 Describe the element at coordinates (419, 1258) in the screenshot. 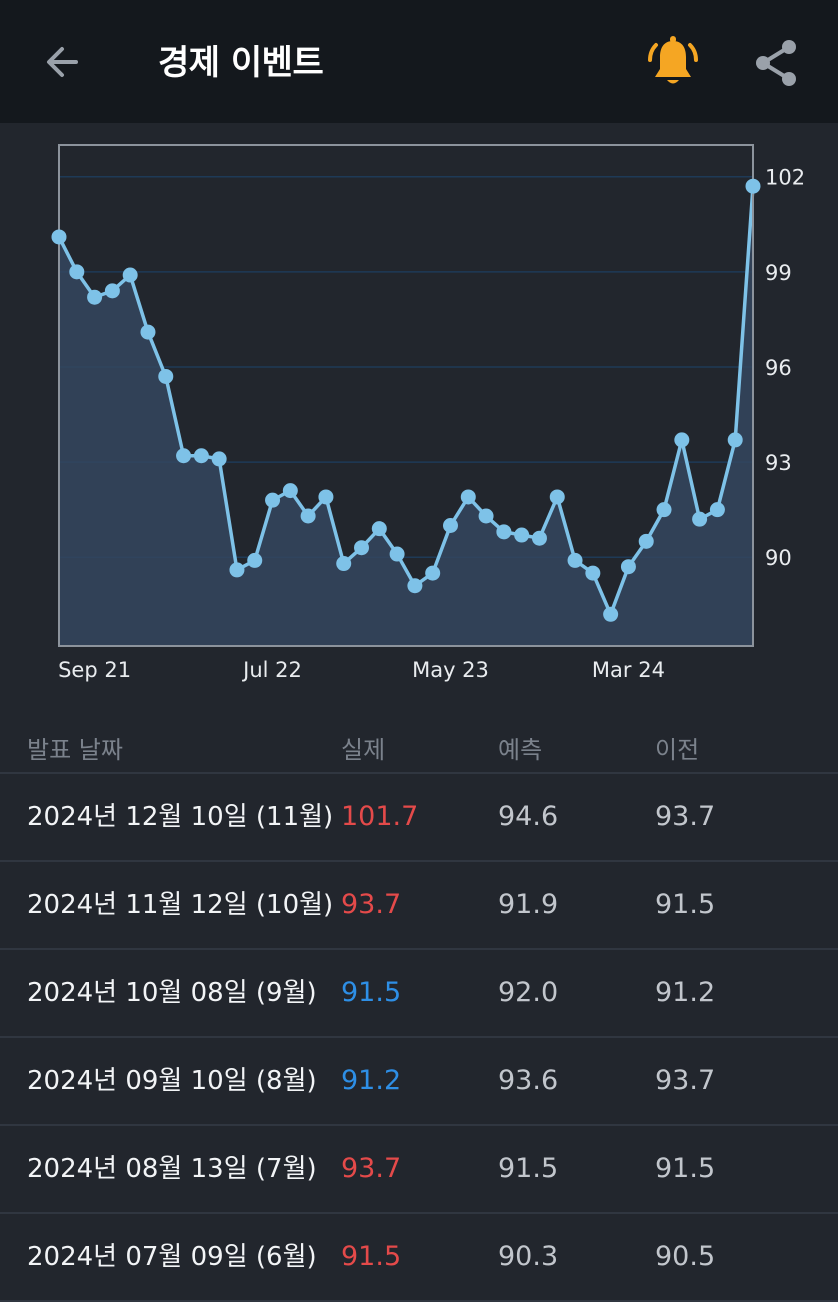

I see `table-row: 2024년 07월 09일 (6월) 91.5 90.3 90.5` at that location.